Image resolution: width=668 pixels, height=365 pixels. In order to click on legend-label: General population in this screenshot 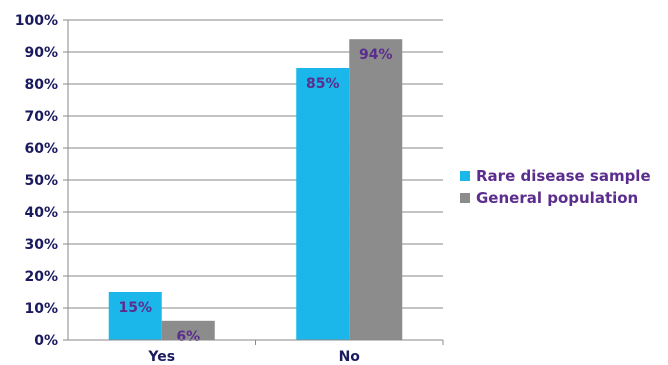, I will do `click(557, 198)`.